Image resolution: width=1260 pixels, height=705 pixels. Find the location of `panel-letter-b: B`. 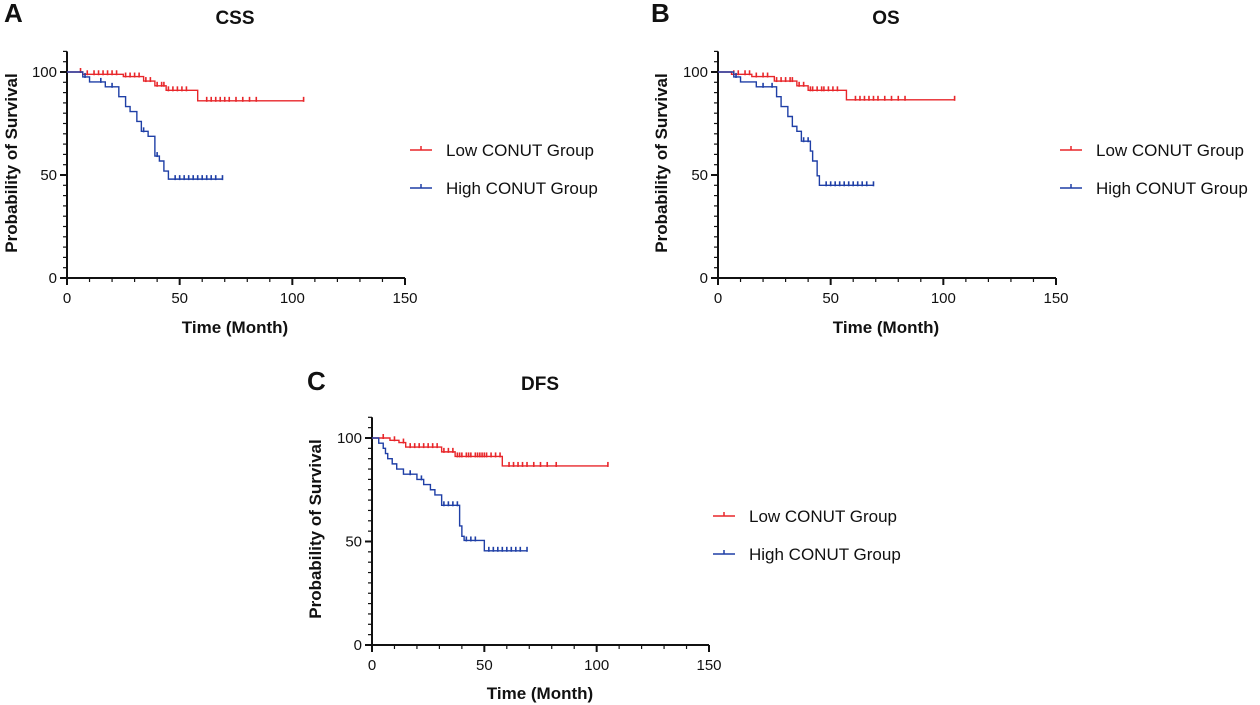

panel-letter-b: B is located at coordinates (660, 14).